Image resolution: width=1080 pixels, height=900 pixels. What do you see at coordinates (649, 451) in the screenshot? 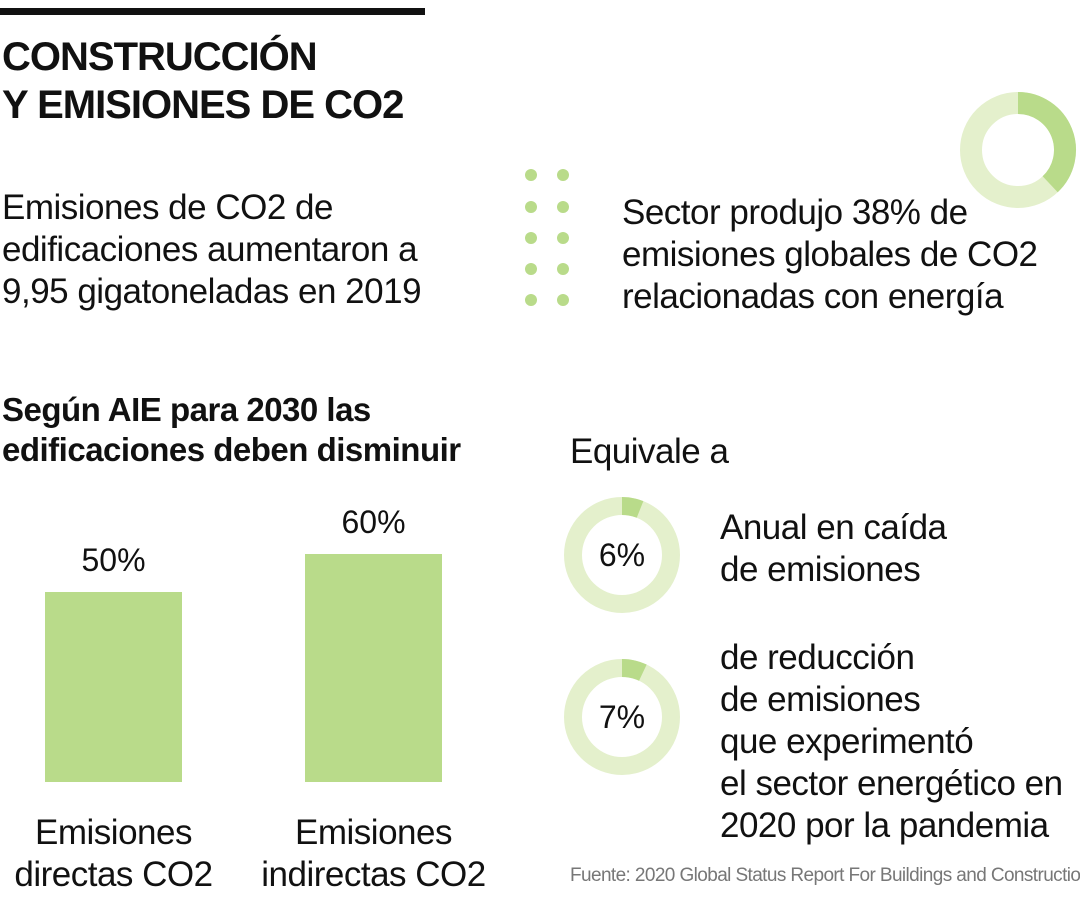
I see `equivale-label: Equivale a` at bounding box center [649, 451].